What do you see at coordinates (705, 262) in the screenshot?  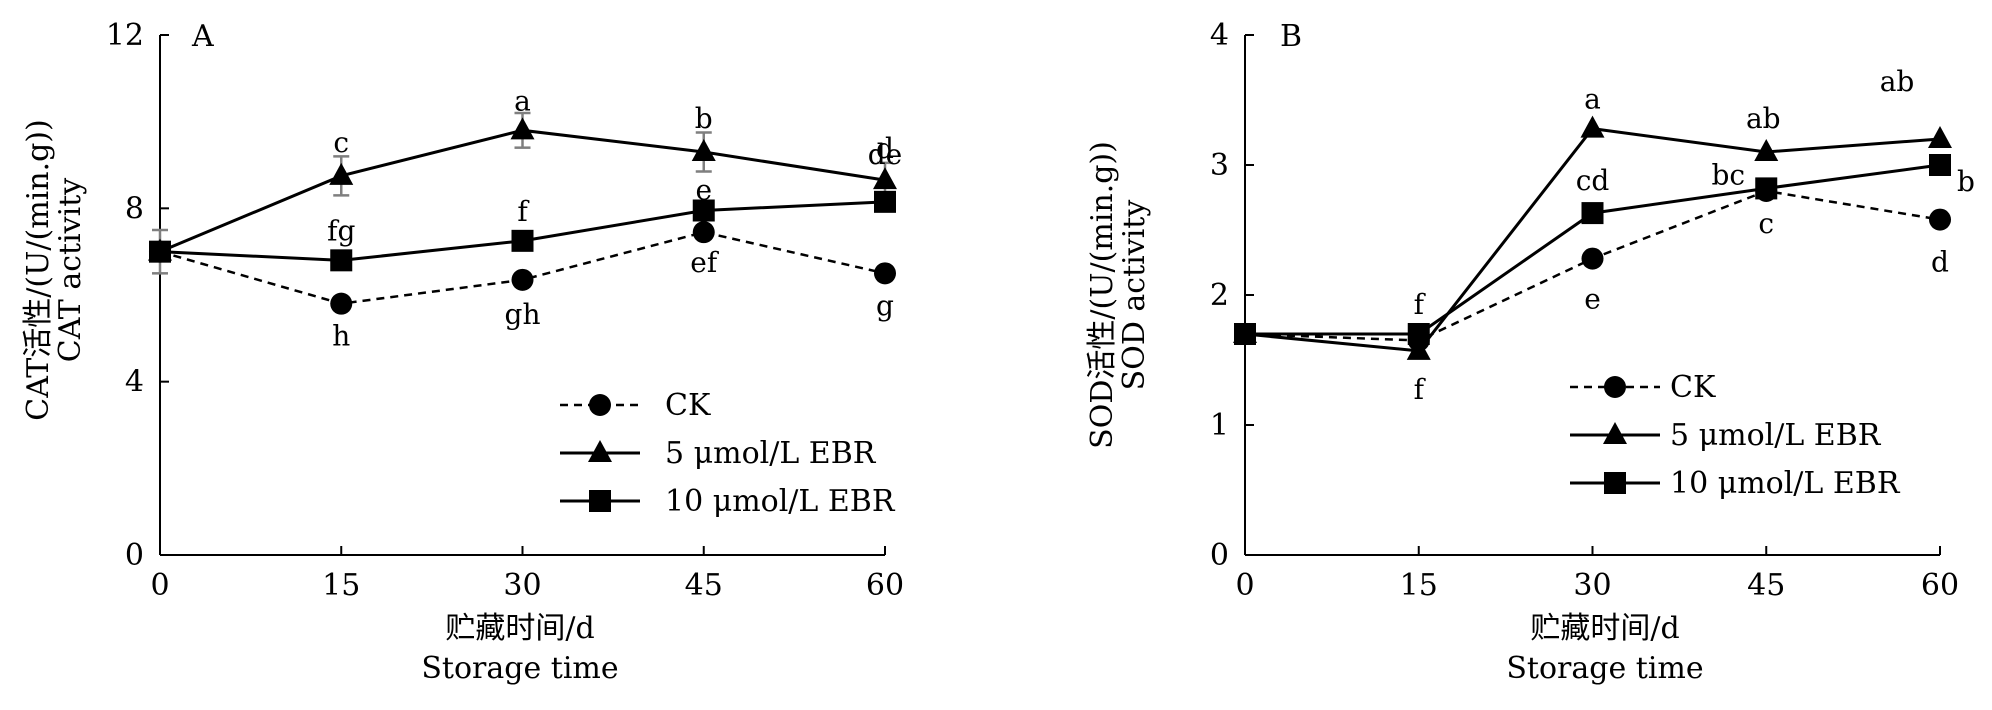 I see `significance-letter: ef` at bounding box center [705, 262].